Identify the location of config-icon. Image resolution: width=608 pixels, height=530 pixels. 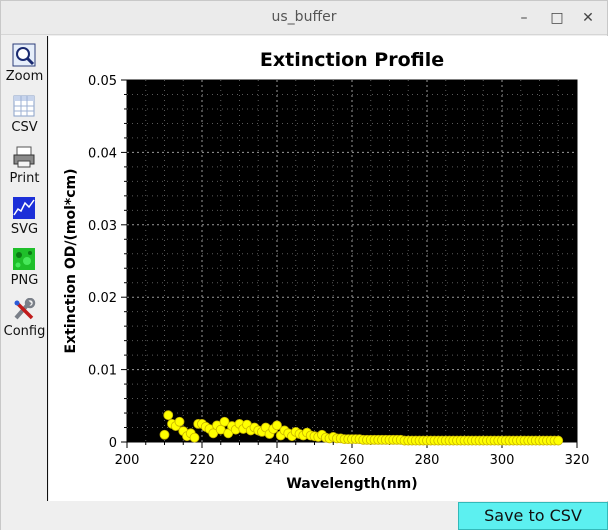
(25, 309).